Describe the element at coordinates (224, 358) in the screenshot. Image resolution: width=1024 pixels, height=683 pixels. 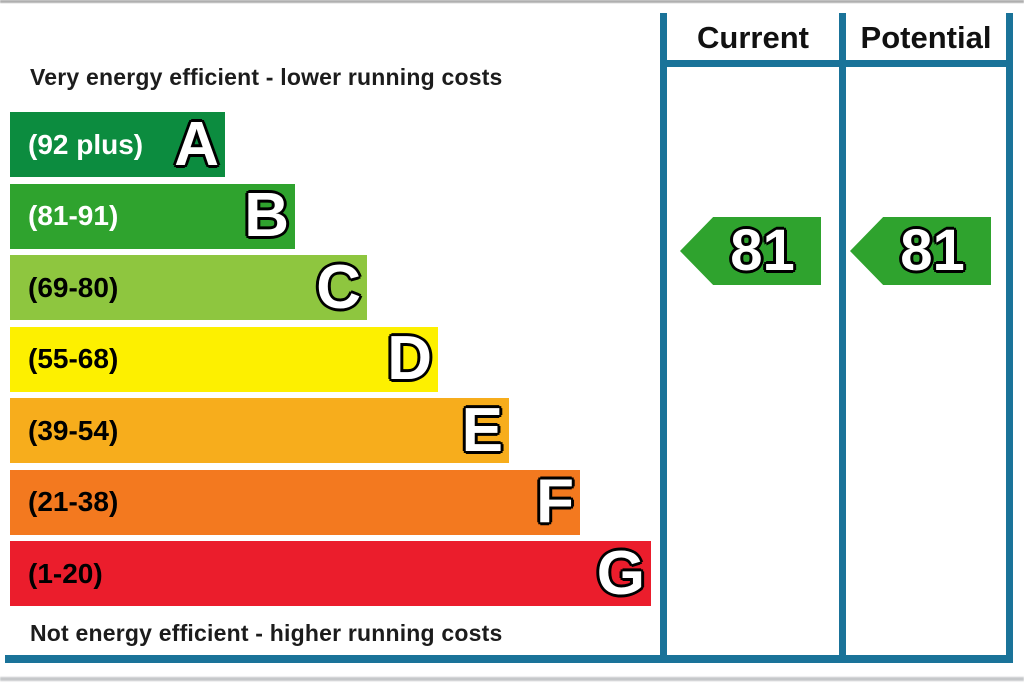
I see `band-row: (55-68) D` at that location.